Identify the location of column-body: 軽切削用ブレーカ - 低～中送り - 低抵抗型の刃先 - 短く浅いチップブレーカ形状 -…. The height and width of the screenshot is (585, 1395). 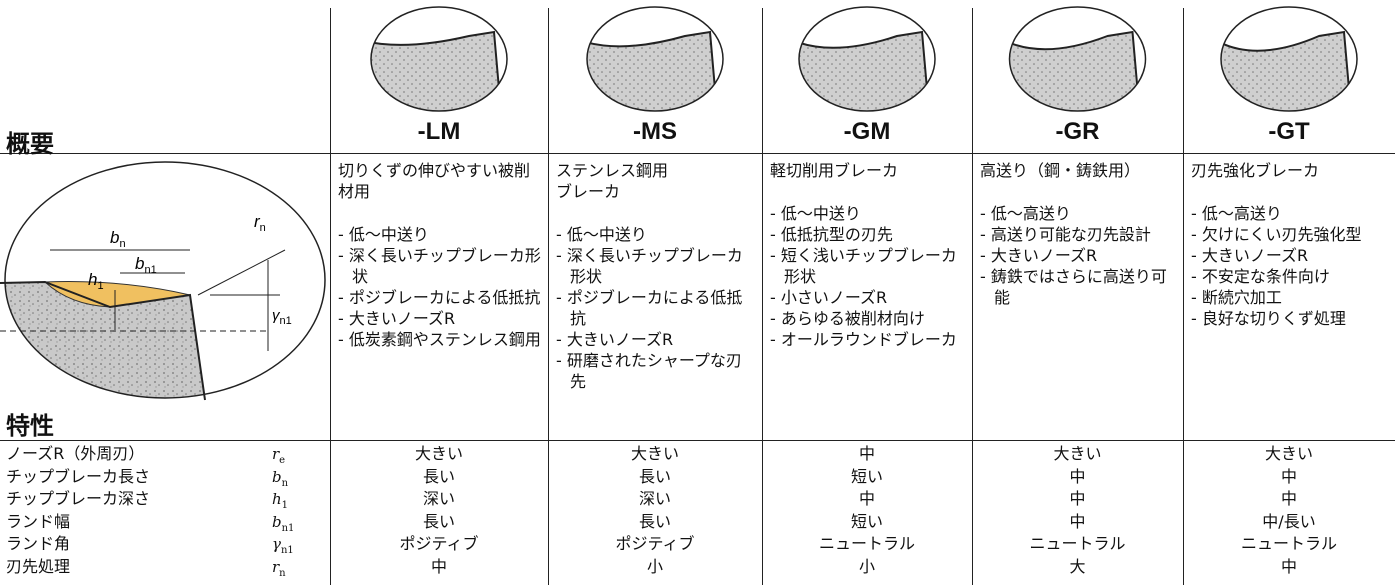
(867, 255).